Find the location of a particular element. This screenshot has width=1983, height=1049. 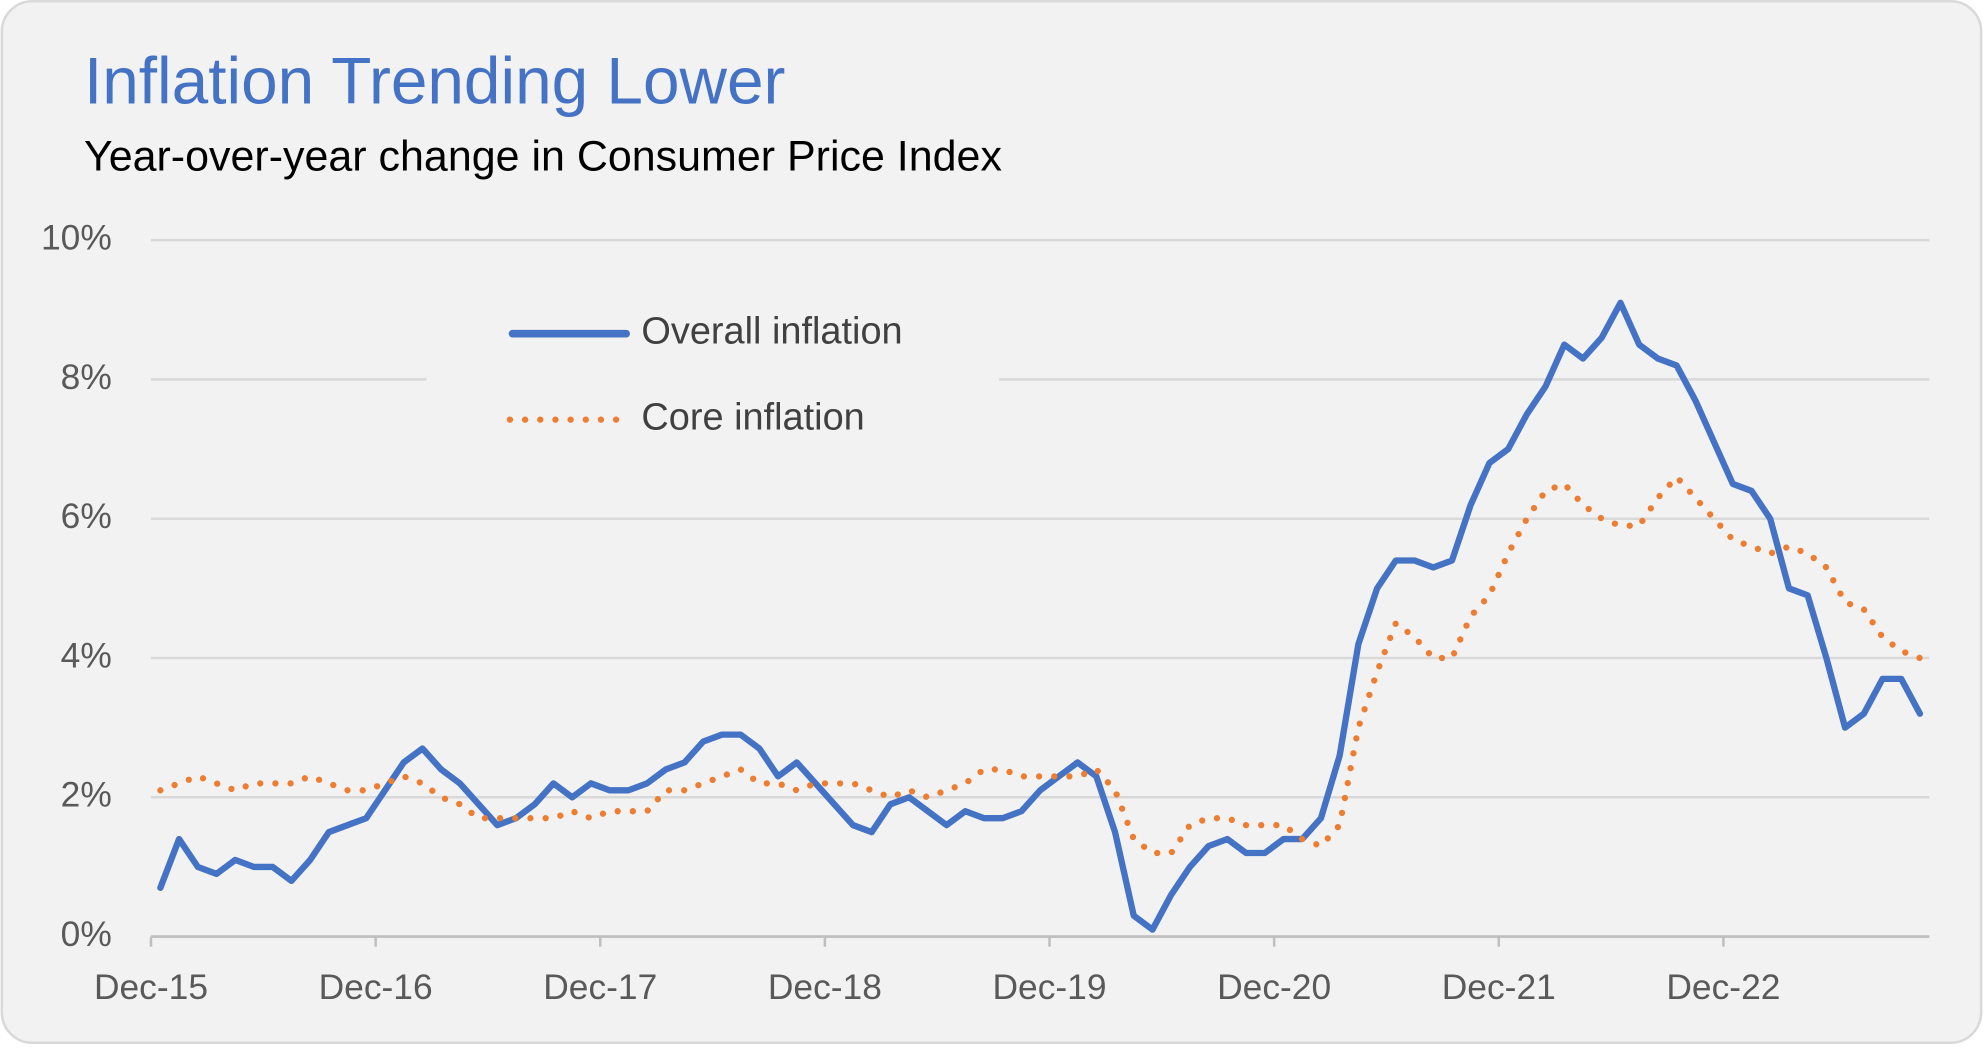

x-tick-label: Dec-22 is located at coordinates (1723, 987).